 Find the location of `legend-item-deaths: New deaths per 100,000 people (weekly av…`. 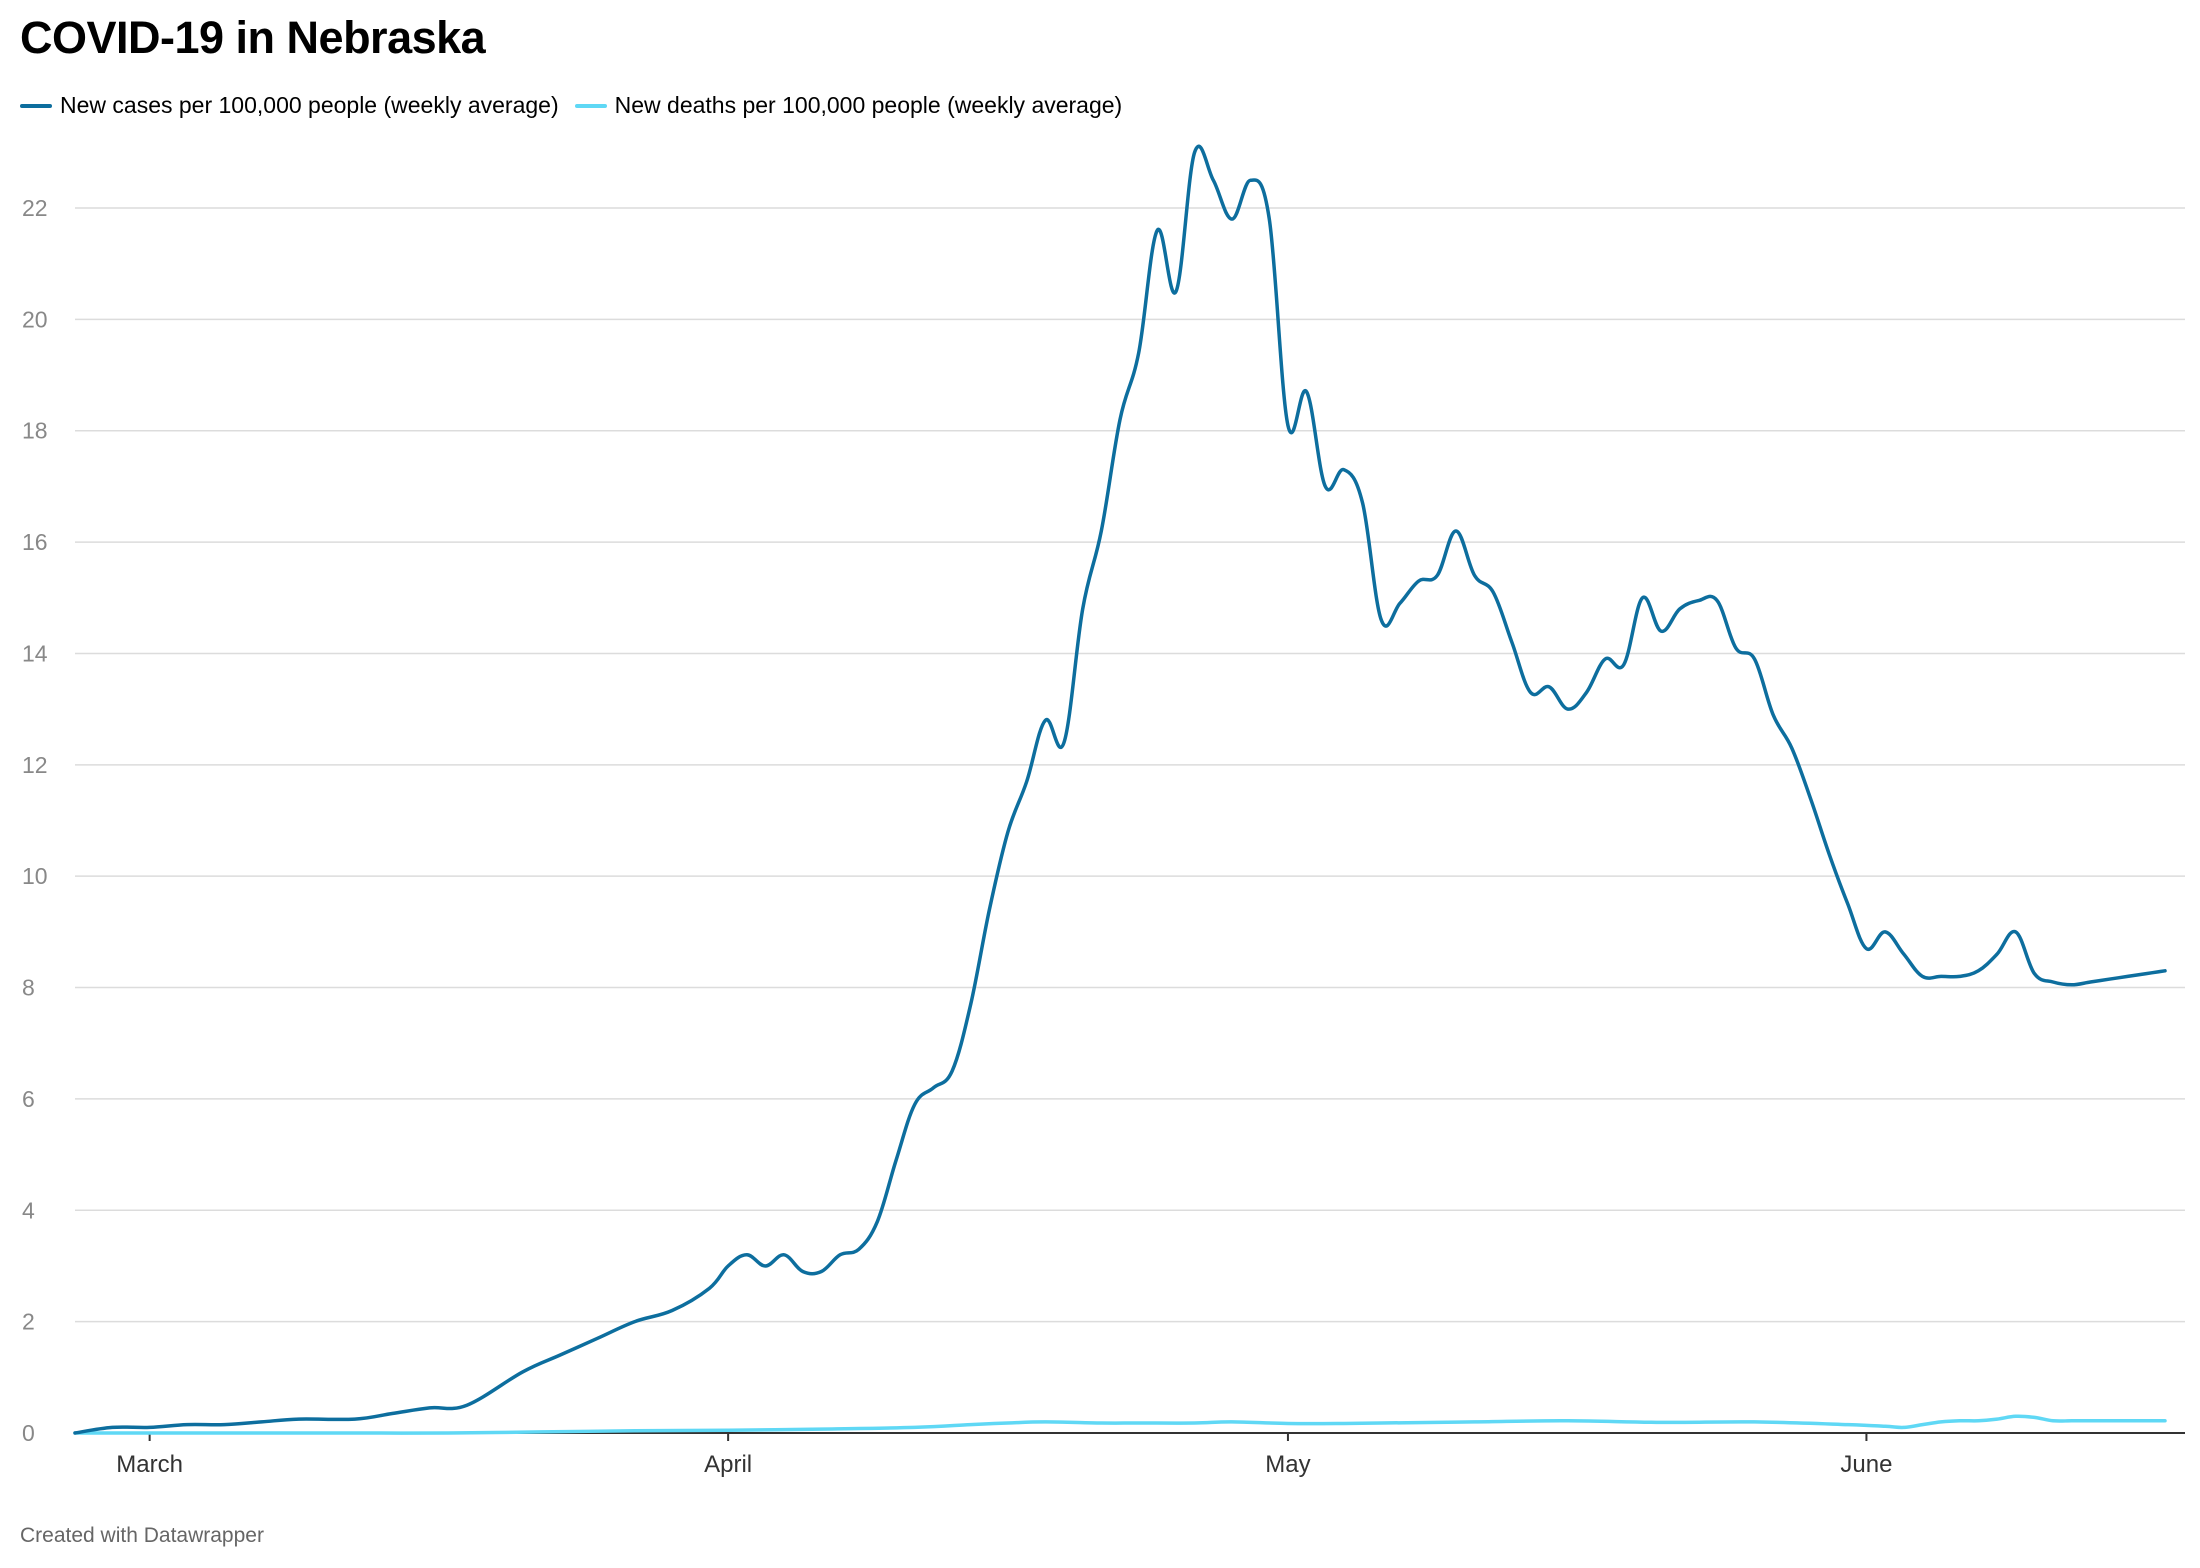

legend-item-deaths: New deaths per 100,000 people (weekly av… is located at coordinates (848, 105).